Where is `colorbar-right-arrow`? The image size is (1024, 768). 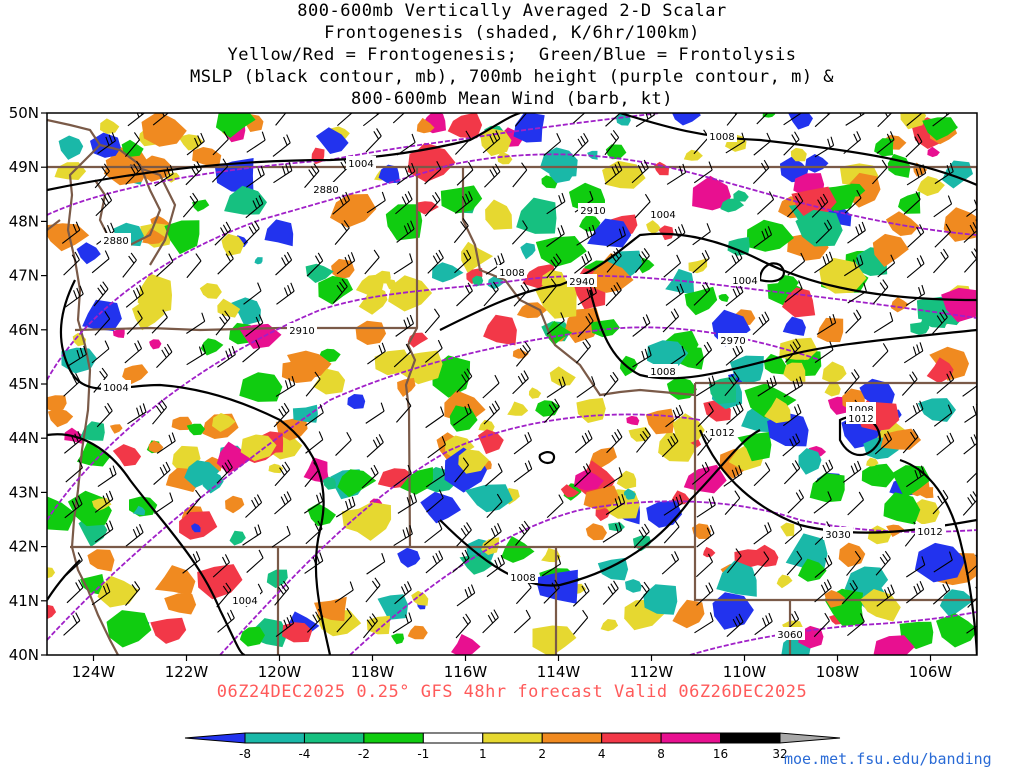
colorbar-right-arrow is located at coordinates (810, 738).